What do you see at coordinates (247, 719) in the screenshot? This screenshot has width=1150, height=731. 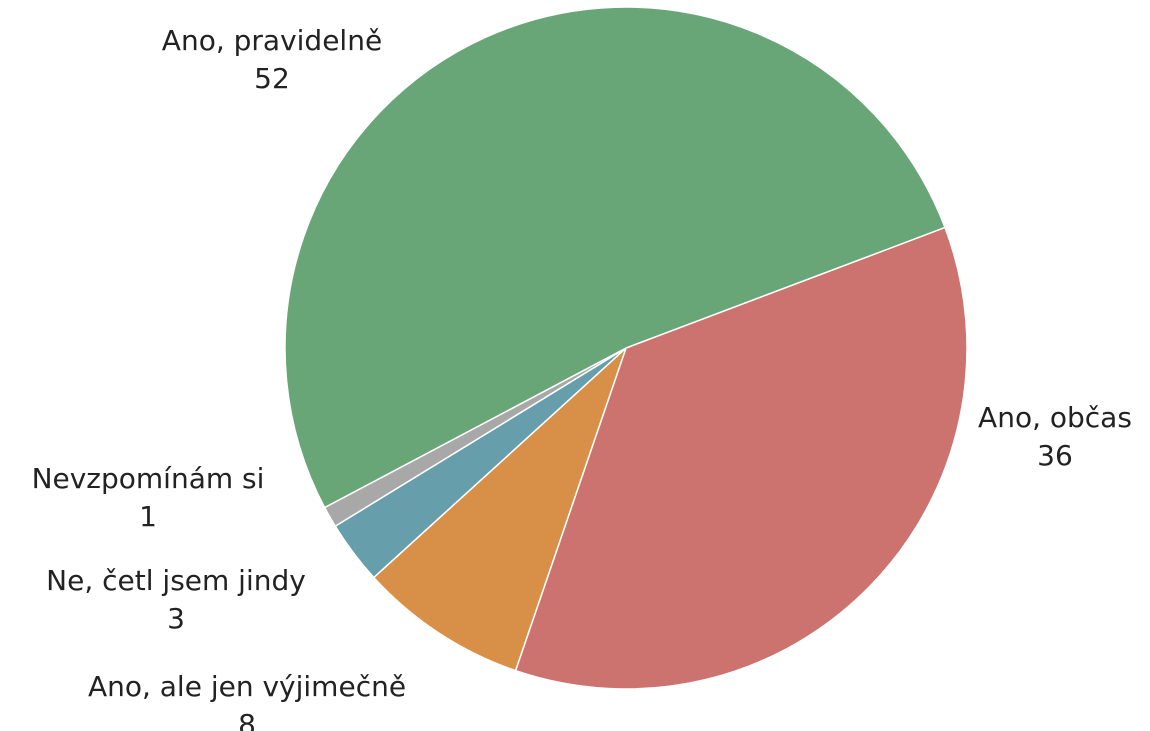 I see `slice-value: 8` at bounding box center [247, 719].